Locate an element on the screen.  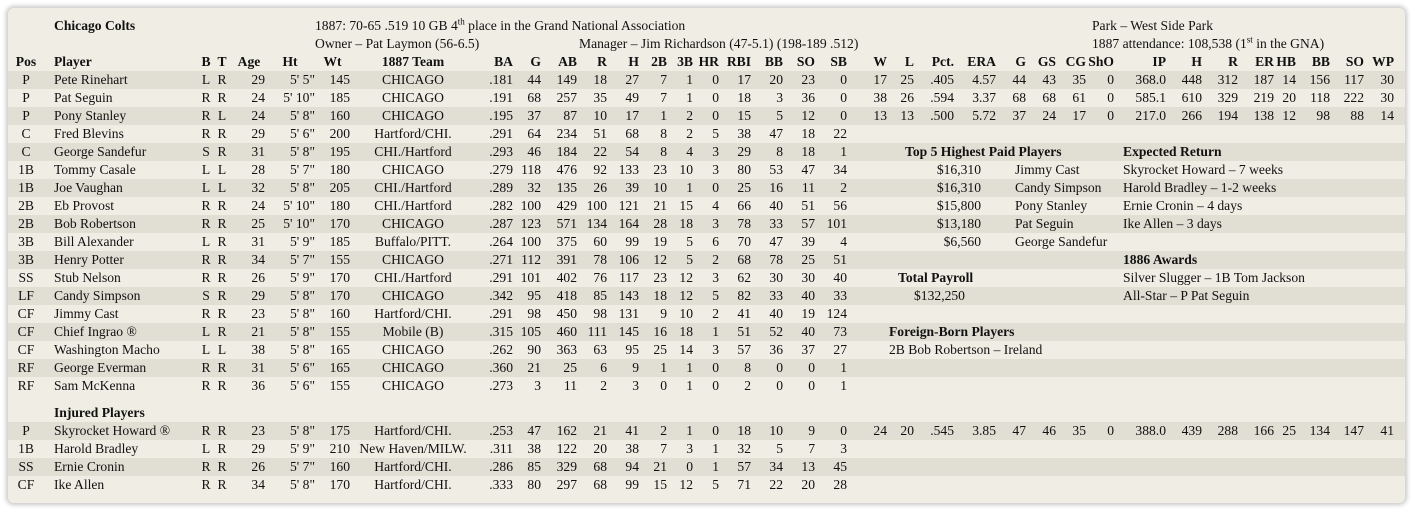
cell-team: Buffalo/PITT. is located at coordinates (413, 241).